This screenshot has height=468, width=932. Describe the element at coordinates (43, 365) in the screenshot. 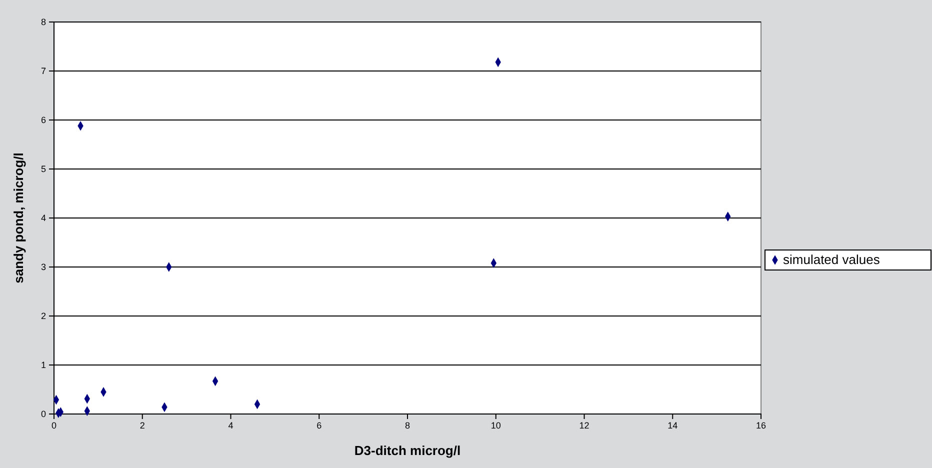

I see `y-tick-label: 1` at that location.